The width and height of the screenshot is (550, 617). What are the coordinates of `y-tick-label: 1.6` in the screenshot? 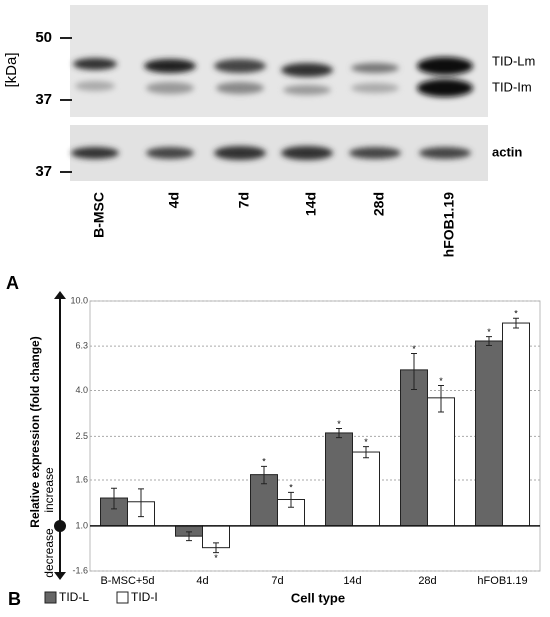 It's located at (81, 479).